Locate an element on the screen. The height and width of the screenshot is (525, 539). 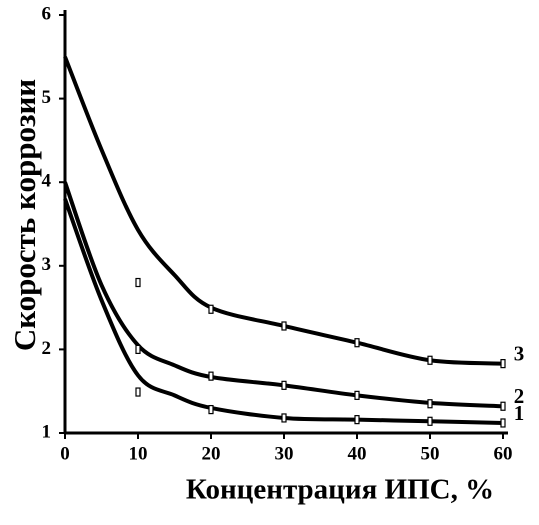
x-tick-label: 50 is located at coordinates (430, 453).